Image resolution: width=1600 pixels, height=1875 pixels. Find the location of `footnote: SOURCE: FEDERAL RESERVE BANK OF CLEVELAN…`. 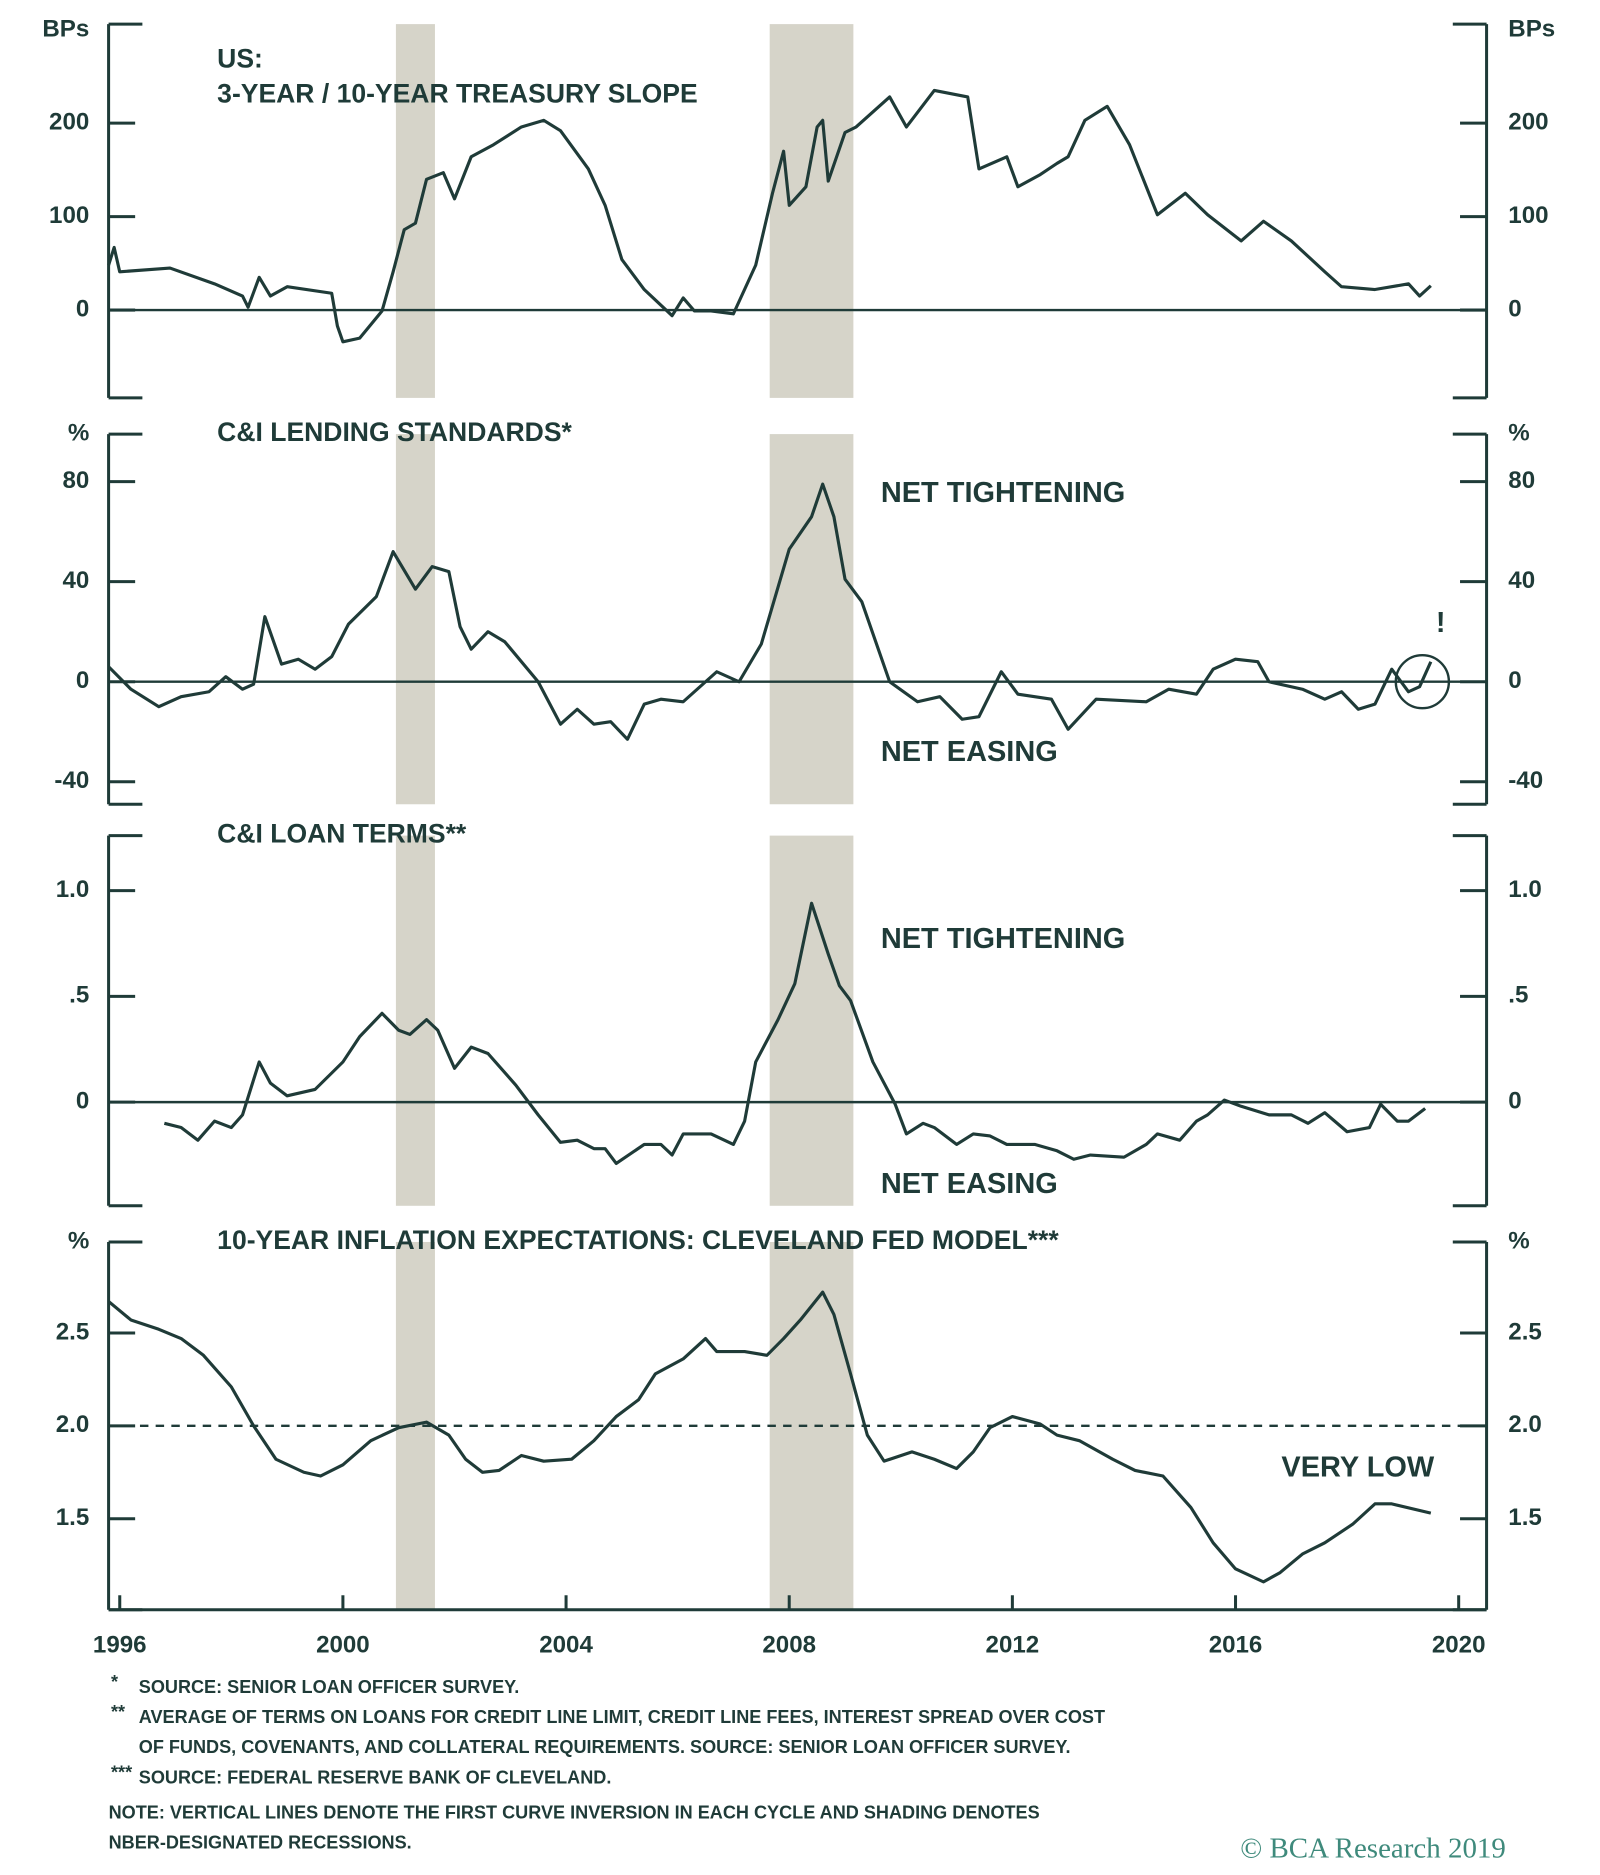

footnote: SOURCE: FEDERAL RESERVE BANK OF CLEVELAN… is located at coordinates (375, 1777).